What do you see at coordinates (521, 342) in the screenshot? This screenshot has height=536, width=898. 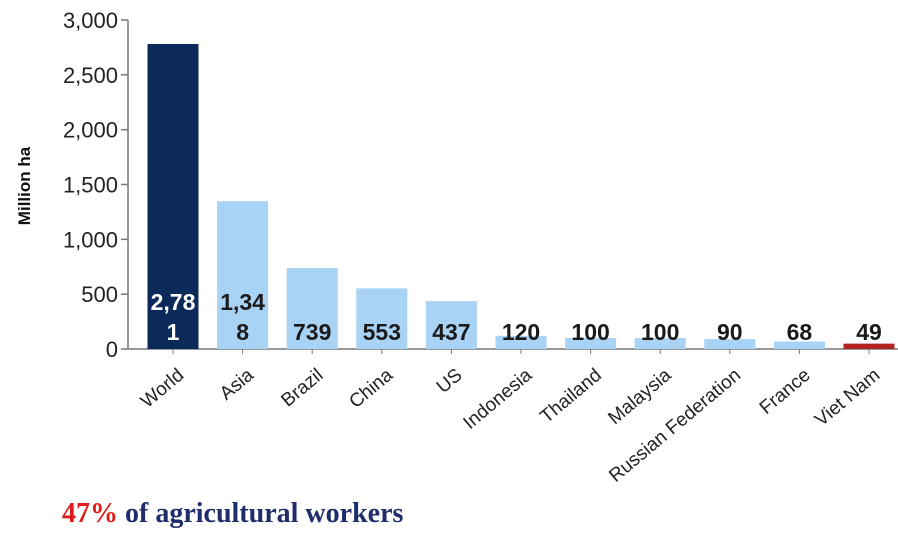 I see `bar-indonesia` at bounding box center [521, 342].